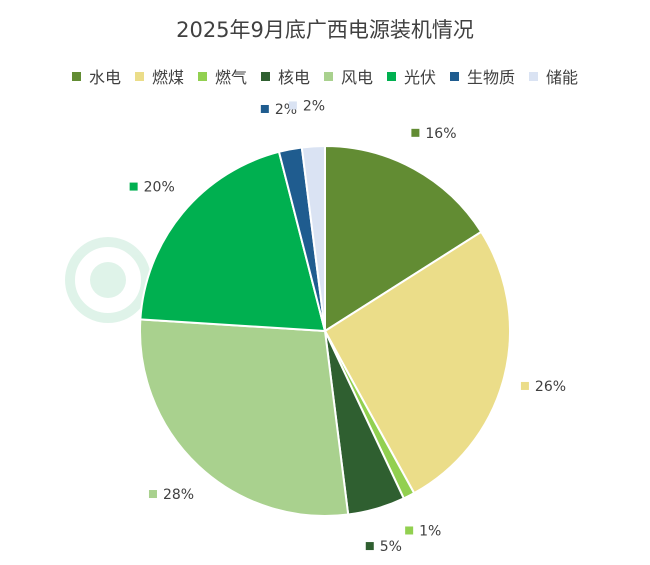 The height and width of the screenshot is (565, 650). I want to click on legend-item: 核电, so click(285, 76).